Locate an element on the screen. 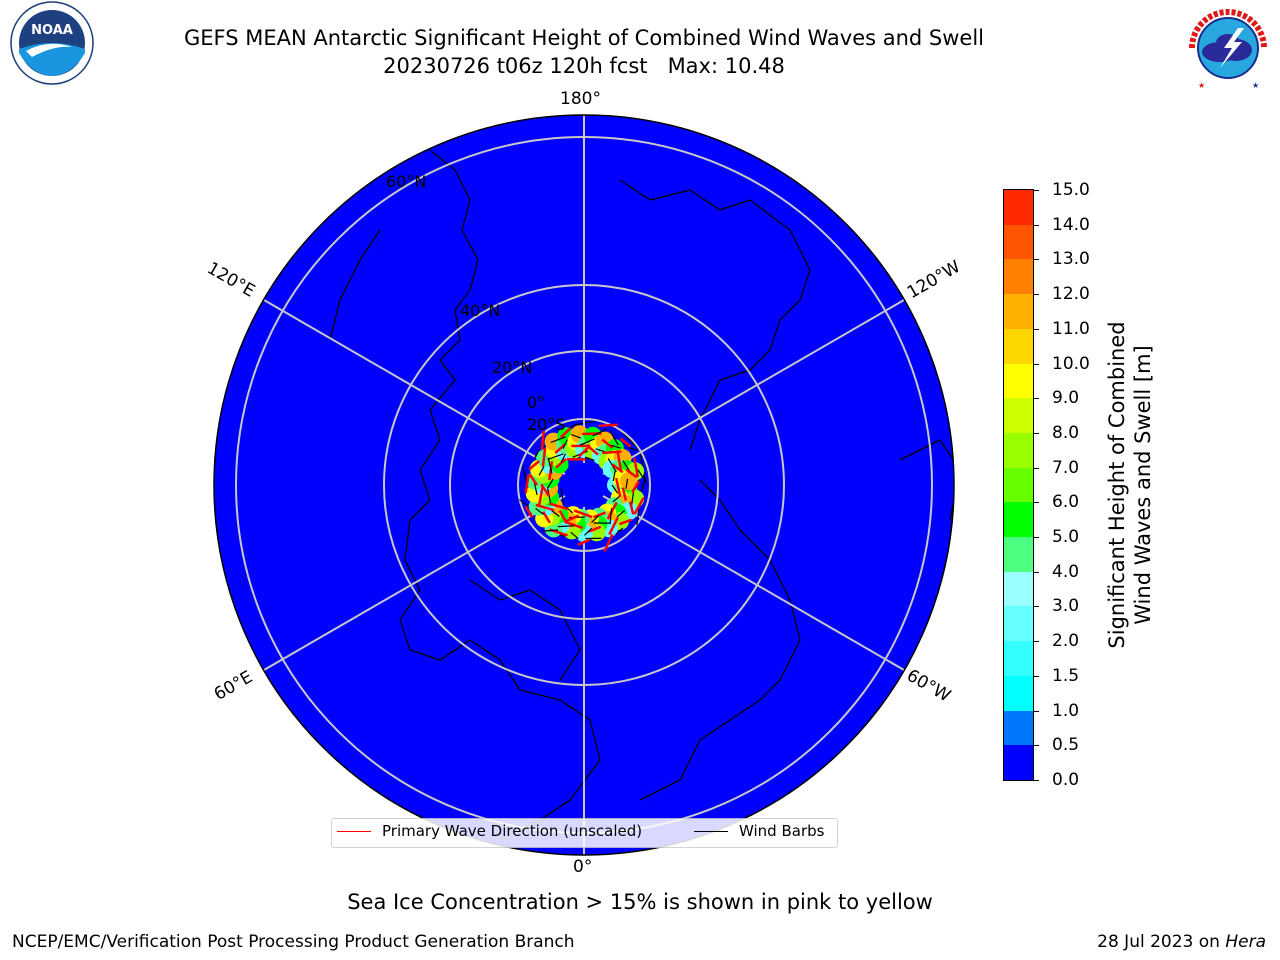 The width and height of the screenshot is (1280, 960). colorbar-tick-label: 8.0 is located at coordinates (1066, 432).